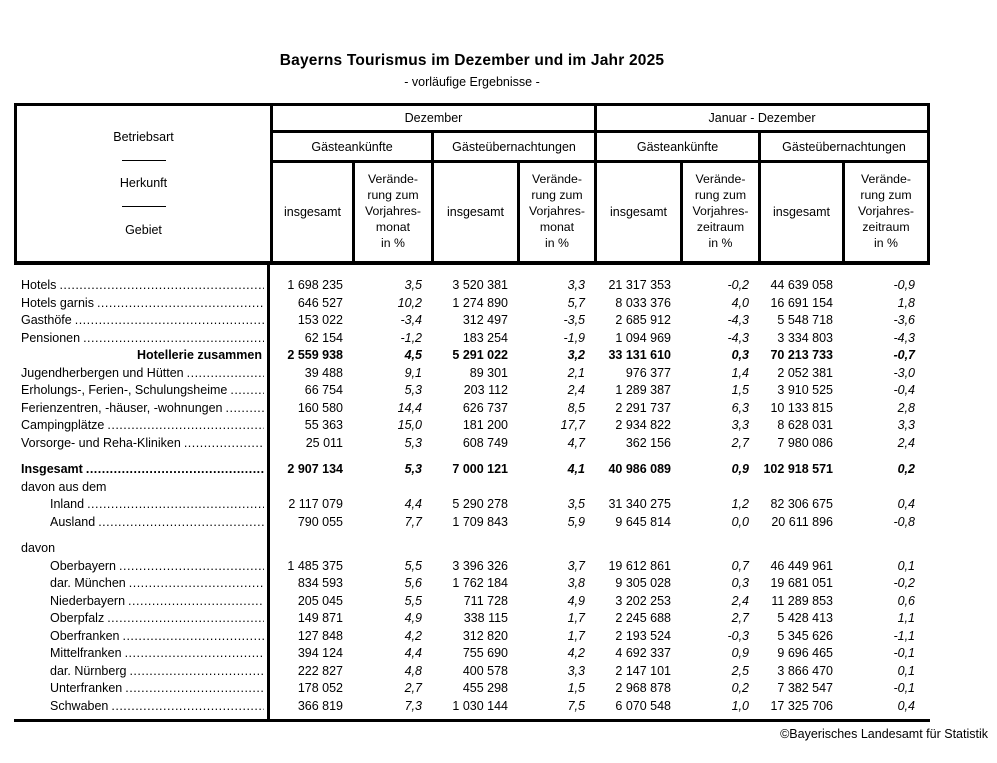  What do you see at coordinates (320, 407) in the screenshot?
I see `cell-total: 160 580` at bounding box center [320, 407].